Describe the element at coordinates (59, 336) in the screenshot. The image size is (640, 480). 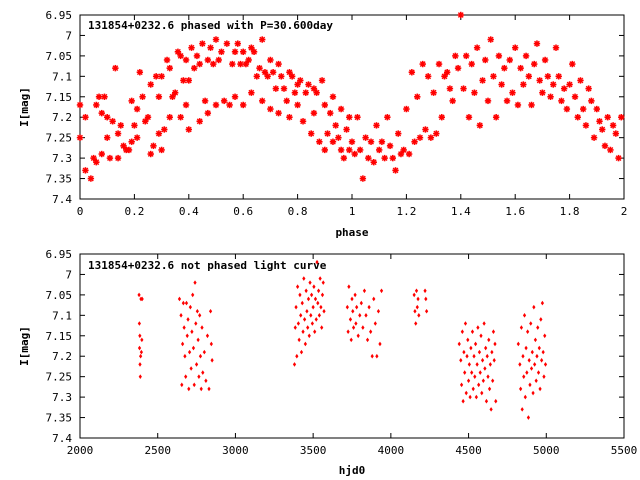
I see `bottom-y-tick-label: 7.15` at that location.